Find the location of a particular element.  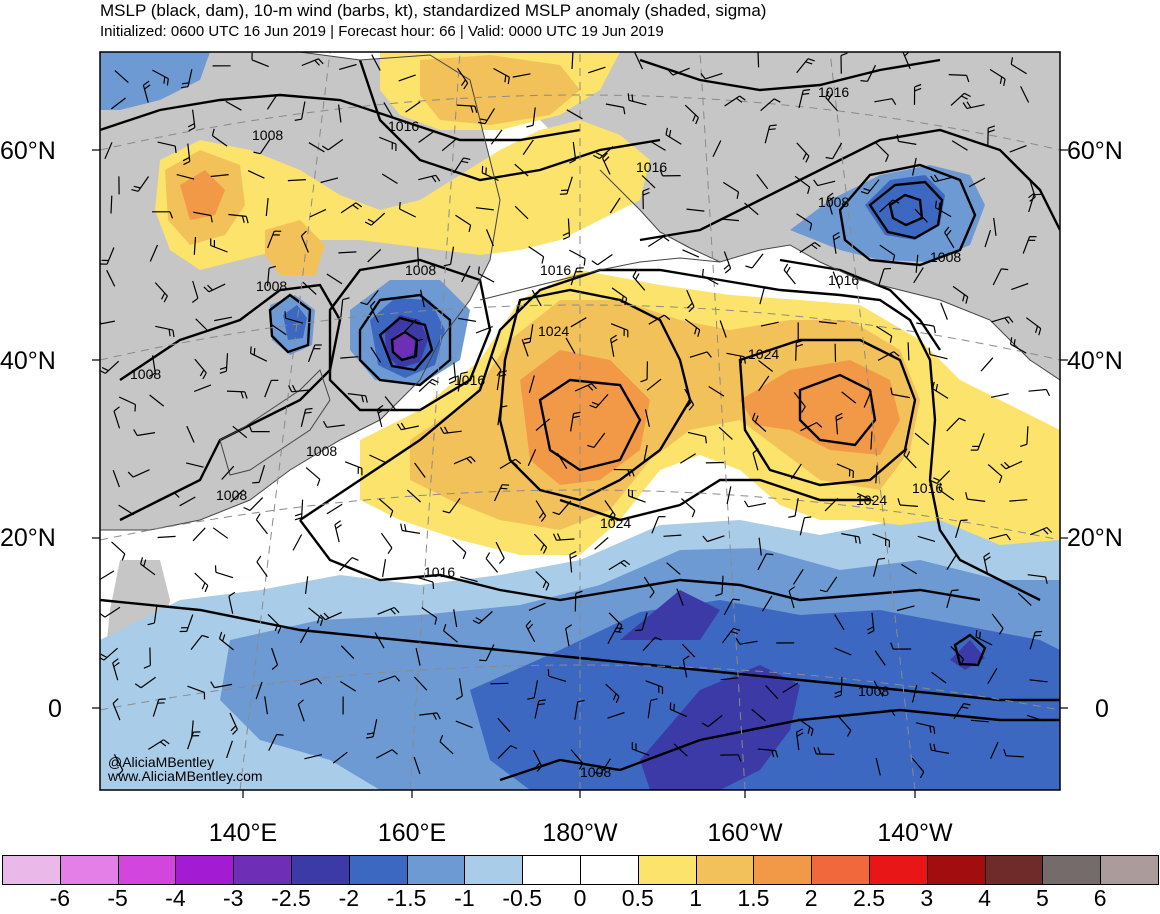

colorbar-label: 1.5 is located at coordinates (753, 898).